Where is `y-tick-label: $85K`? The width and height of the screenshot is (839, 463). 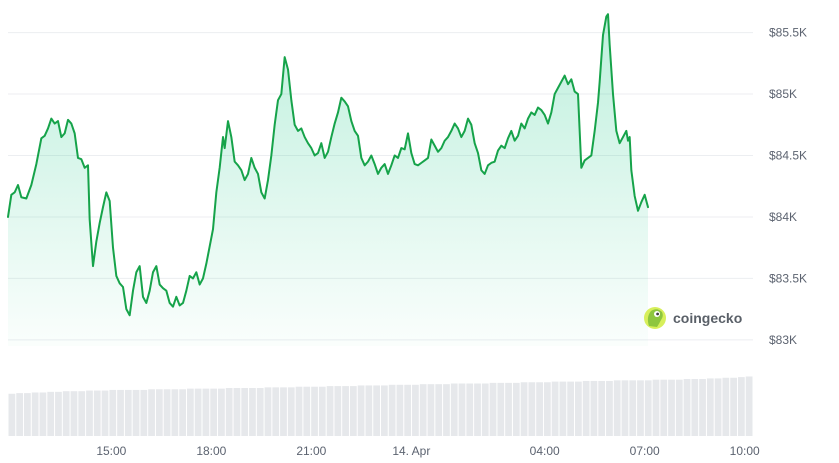 y-tick-label: $85K is located at coordinates (783, 94).